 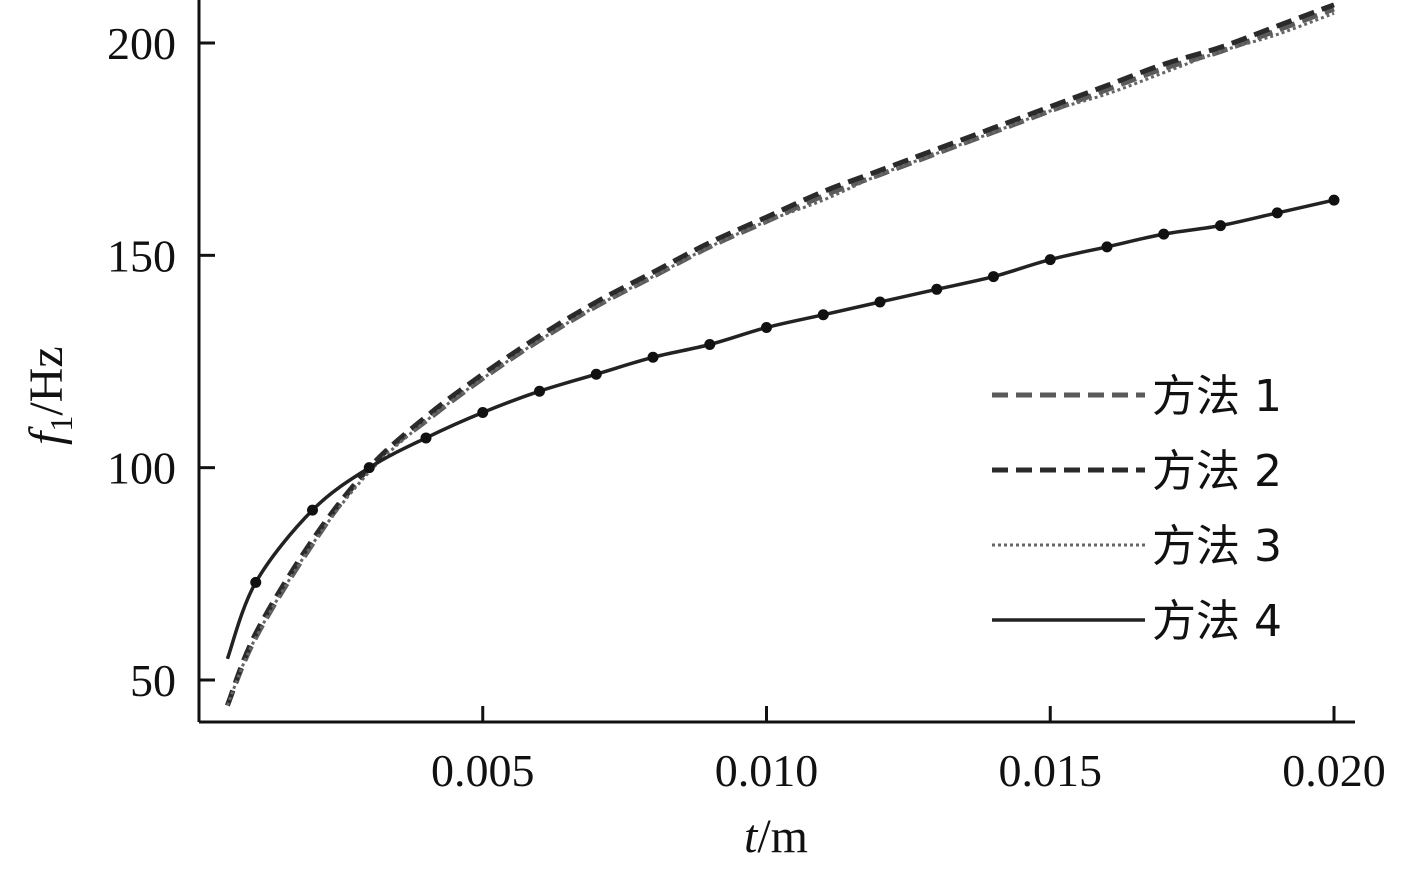 I want to click on x-tick-label: 0.020, so click(x=1334, y=770).